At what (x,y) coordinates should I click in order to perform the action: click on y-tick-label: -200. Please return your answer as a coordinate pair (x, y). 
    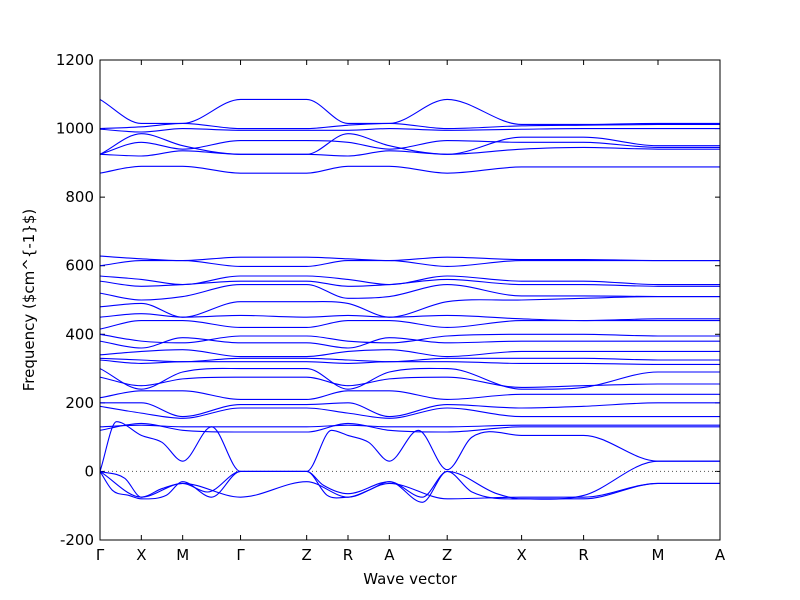
    Looking at the image, I should click on (77, 540).